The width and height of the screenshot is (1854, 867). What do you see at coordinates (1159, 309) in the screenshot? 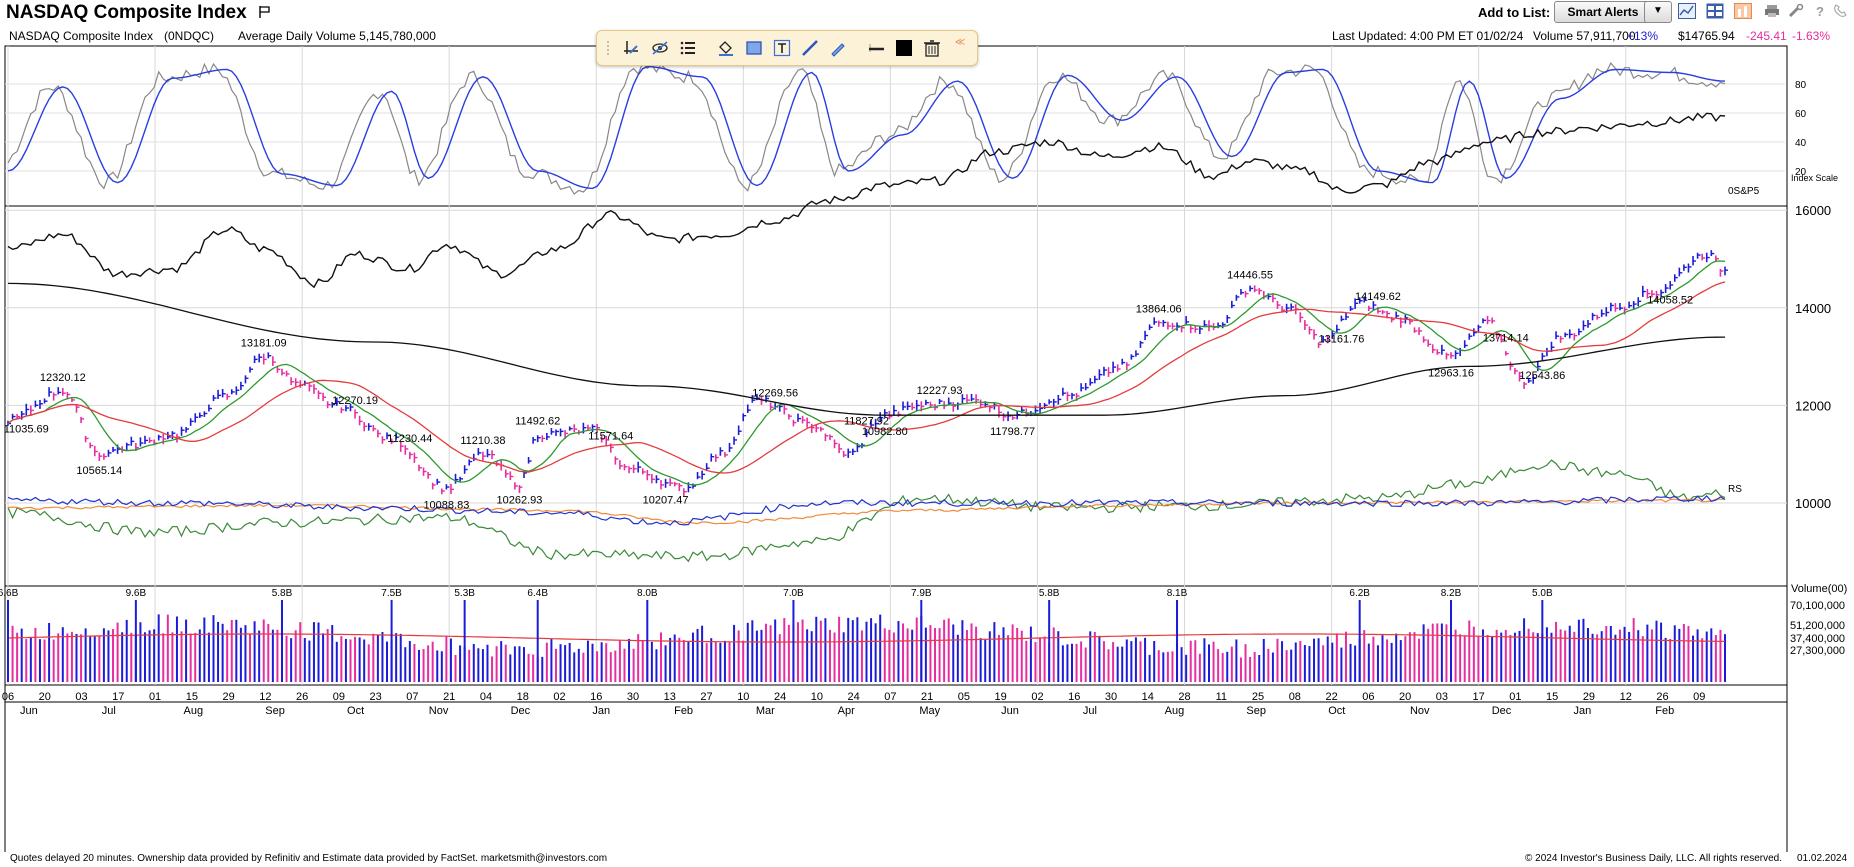
I see `price-label: 13864.06` at bounding box center [1159, 309].